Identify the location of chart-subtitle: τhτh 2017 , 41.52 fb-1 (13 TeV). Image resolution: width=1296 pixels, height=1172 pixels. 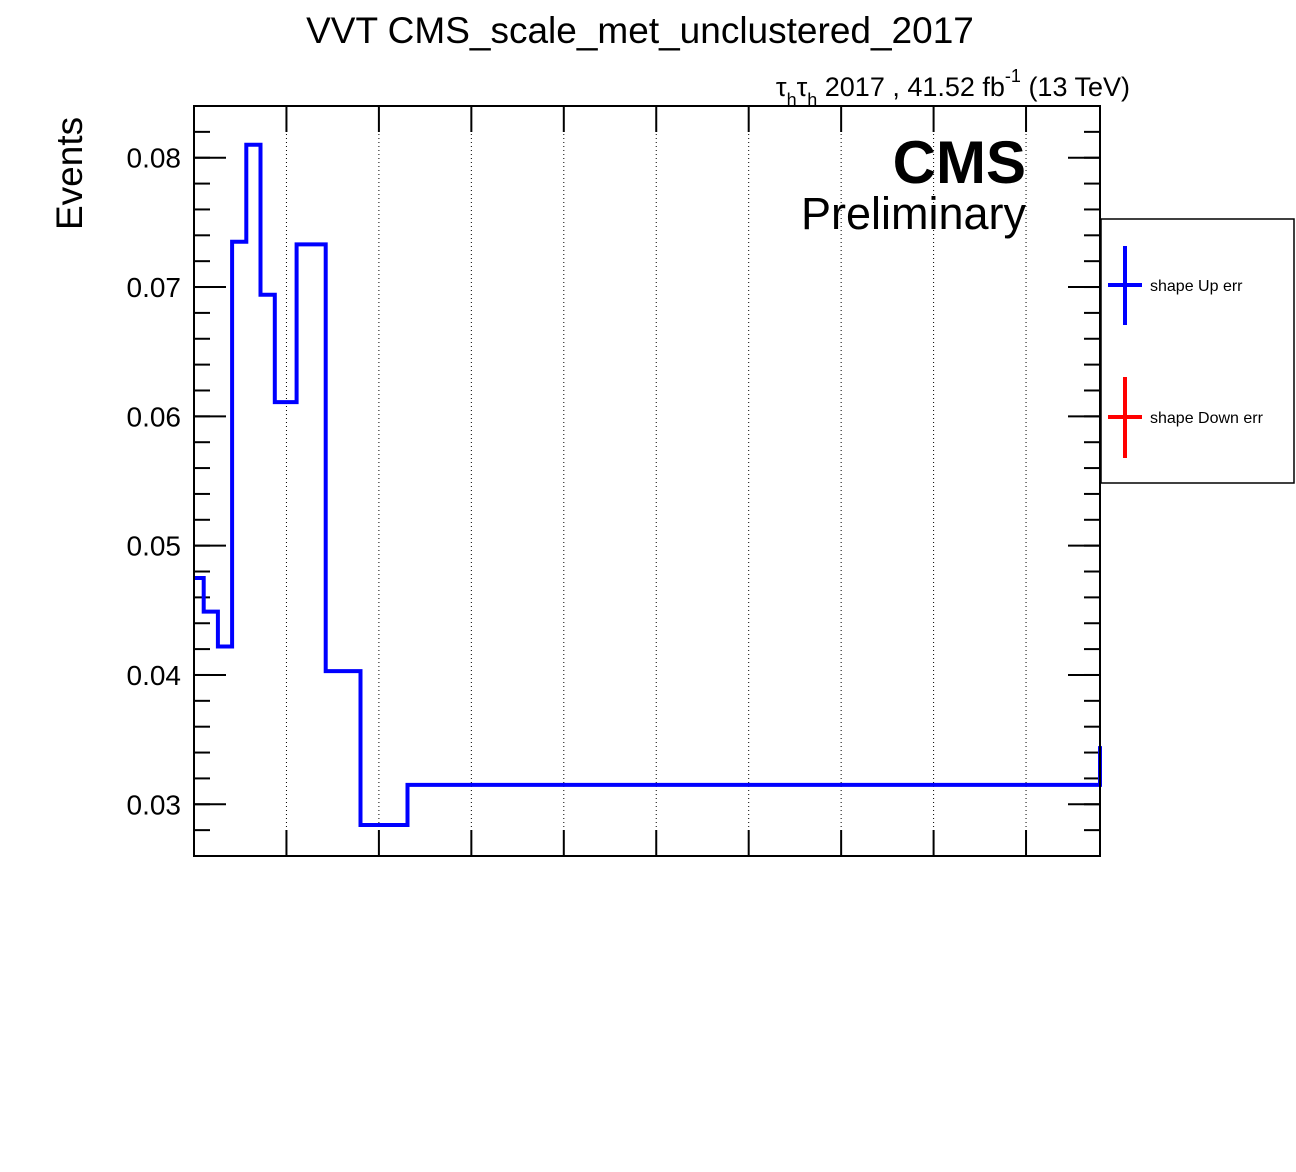
(953, 88).